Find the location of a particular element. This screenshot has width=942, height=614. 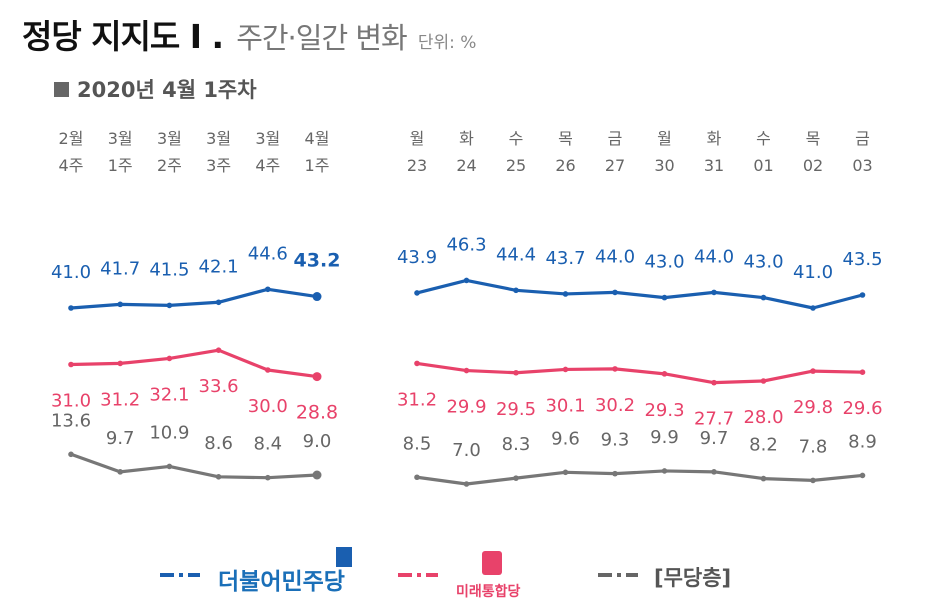

data-label-future: 27.7 is located at coordinates (714, 419).